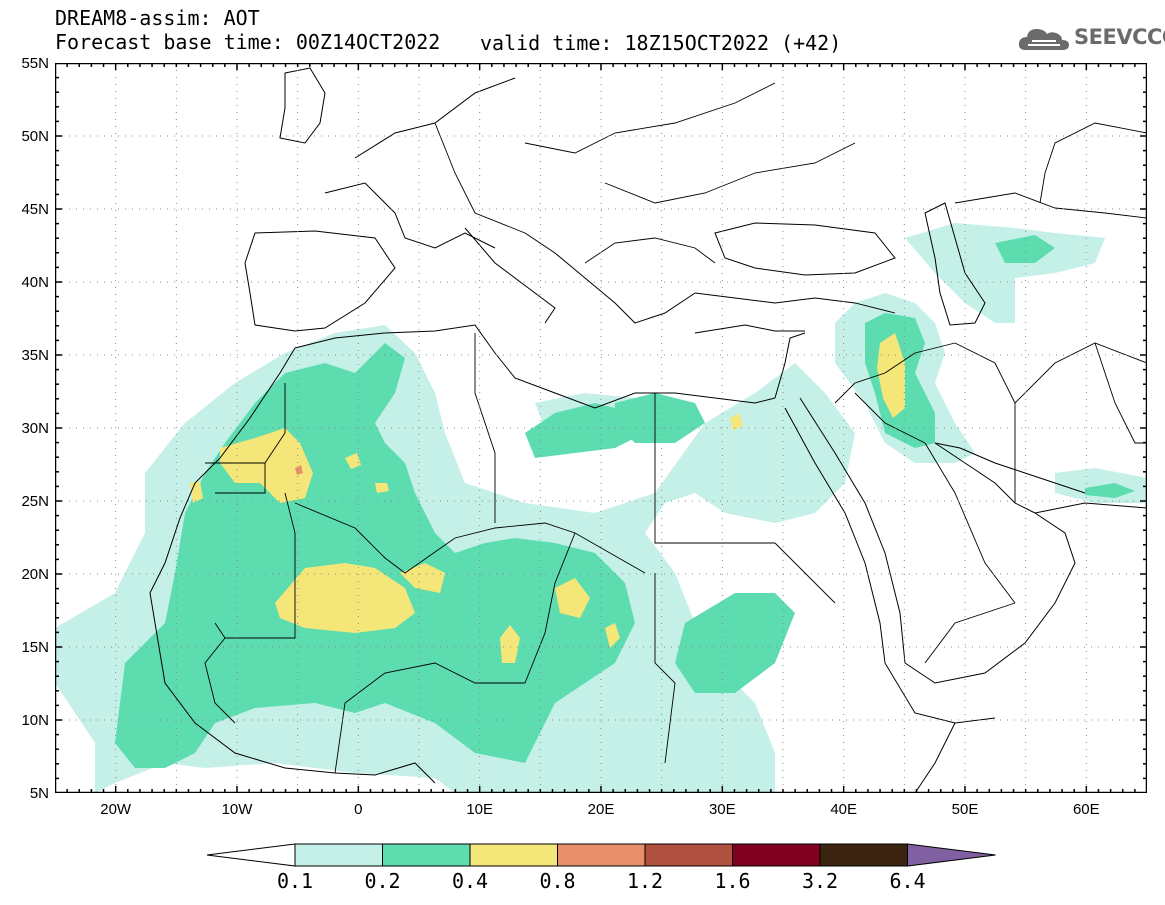 The width and height of the screenshot is (1165, 905). I want to click on lat-tick-label: 50N, so click(35, 136).